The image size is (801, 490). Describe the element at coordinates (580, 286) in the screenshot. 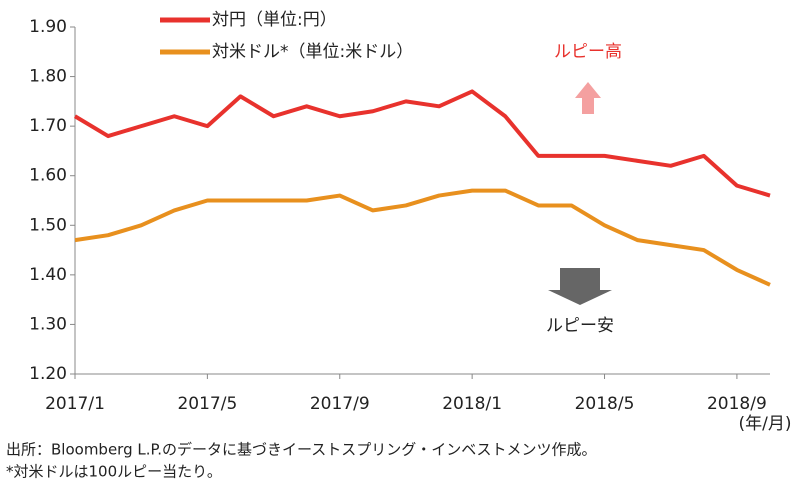

I see `down-arrow` at that location.